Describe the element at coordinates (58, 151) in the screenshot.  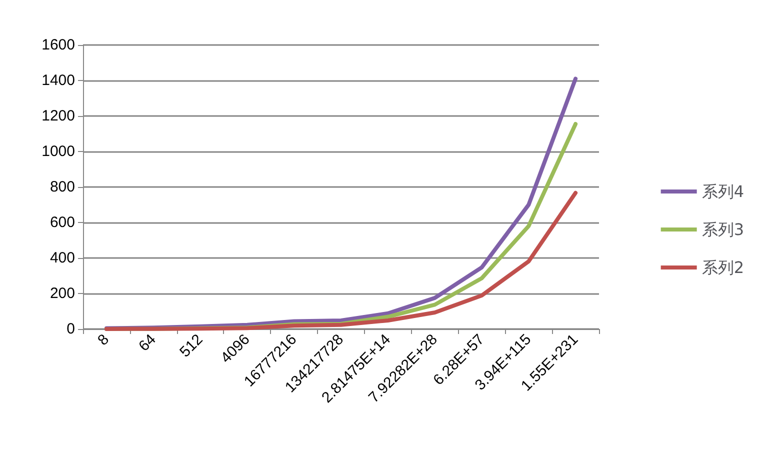
I see `y-tick-label: 1000` at that location.